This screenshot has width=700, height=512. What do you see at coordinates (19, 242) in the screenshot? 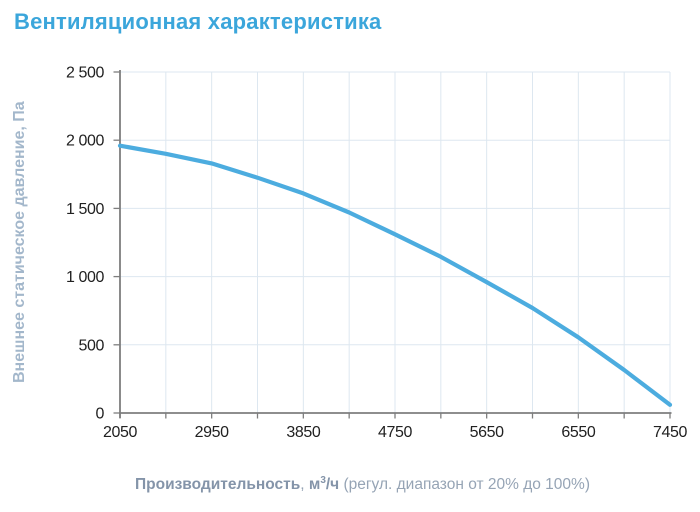
I see `y-axis-title: Внешнее статическое давление, Па` at bounding box center [19, 242].